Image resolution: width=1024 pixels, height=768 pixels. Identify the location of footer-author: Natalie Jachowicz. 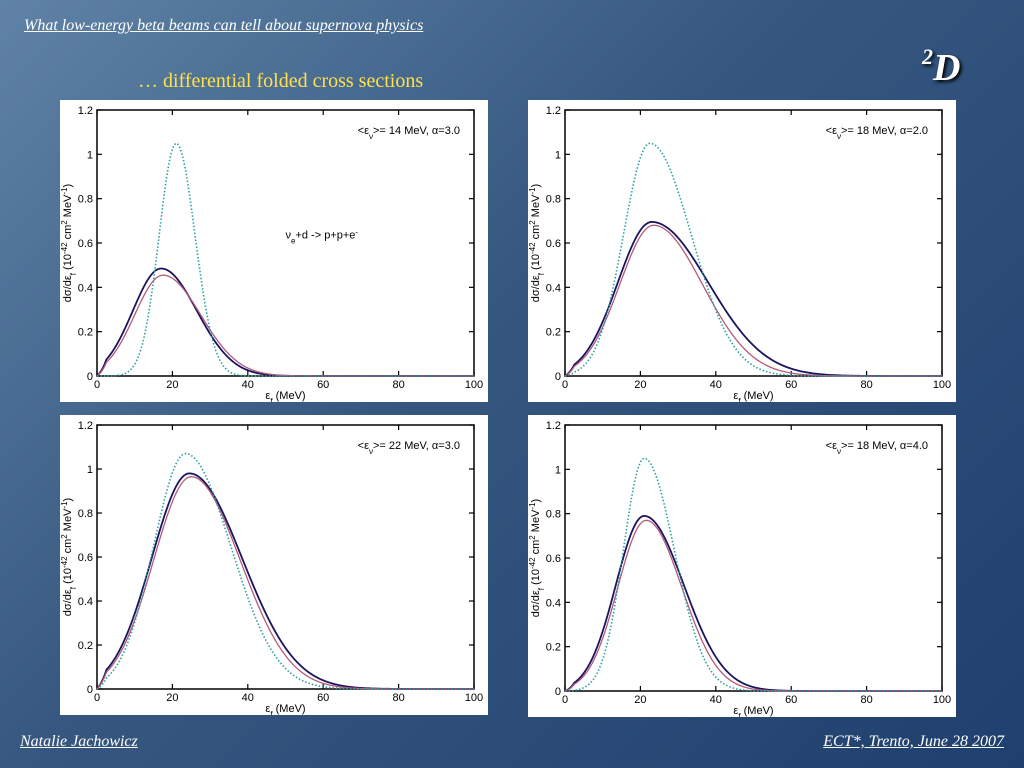
(79, 741).